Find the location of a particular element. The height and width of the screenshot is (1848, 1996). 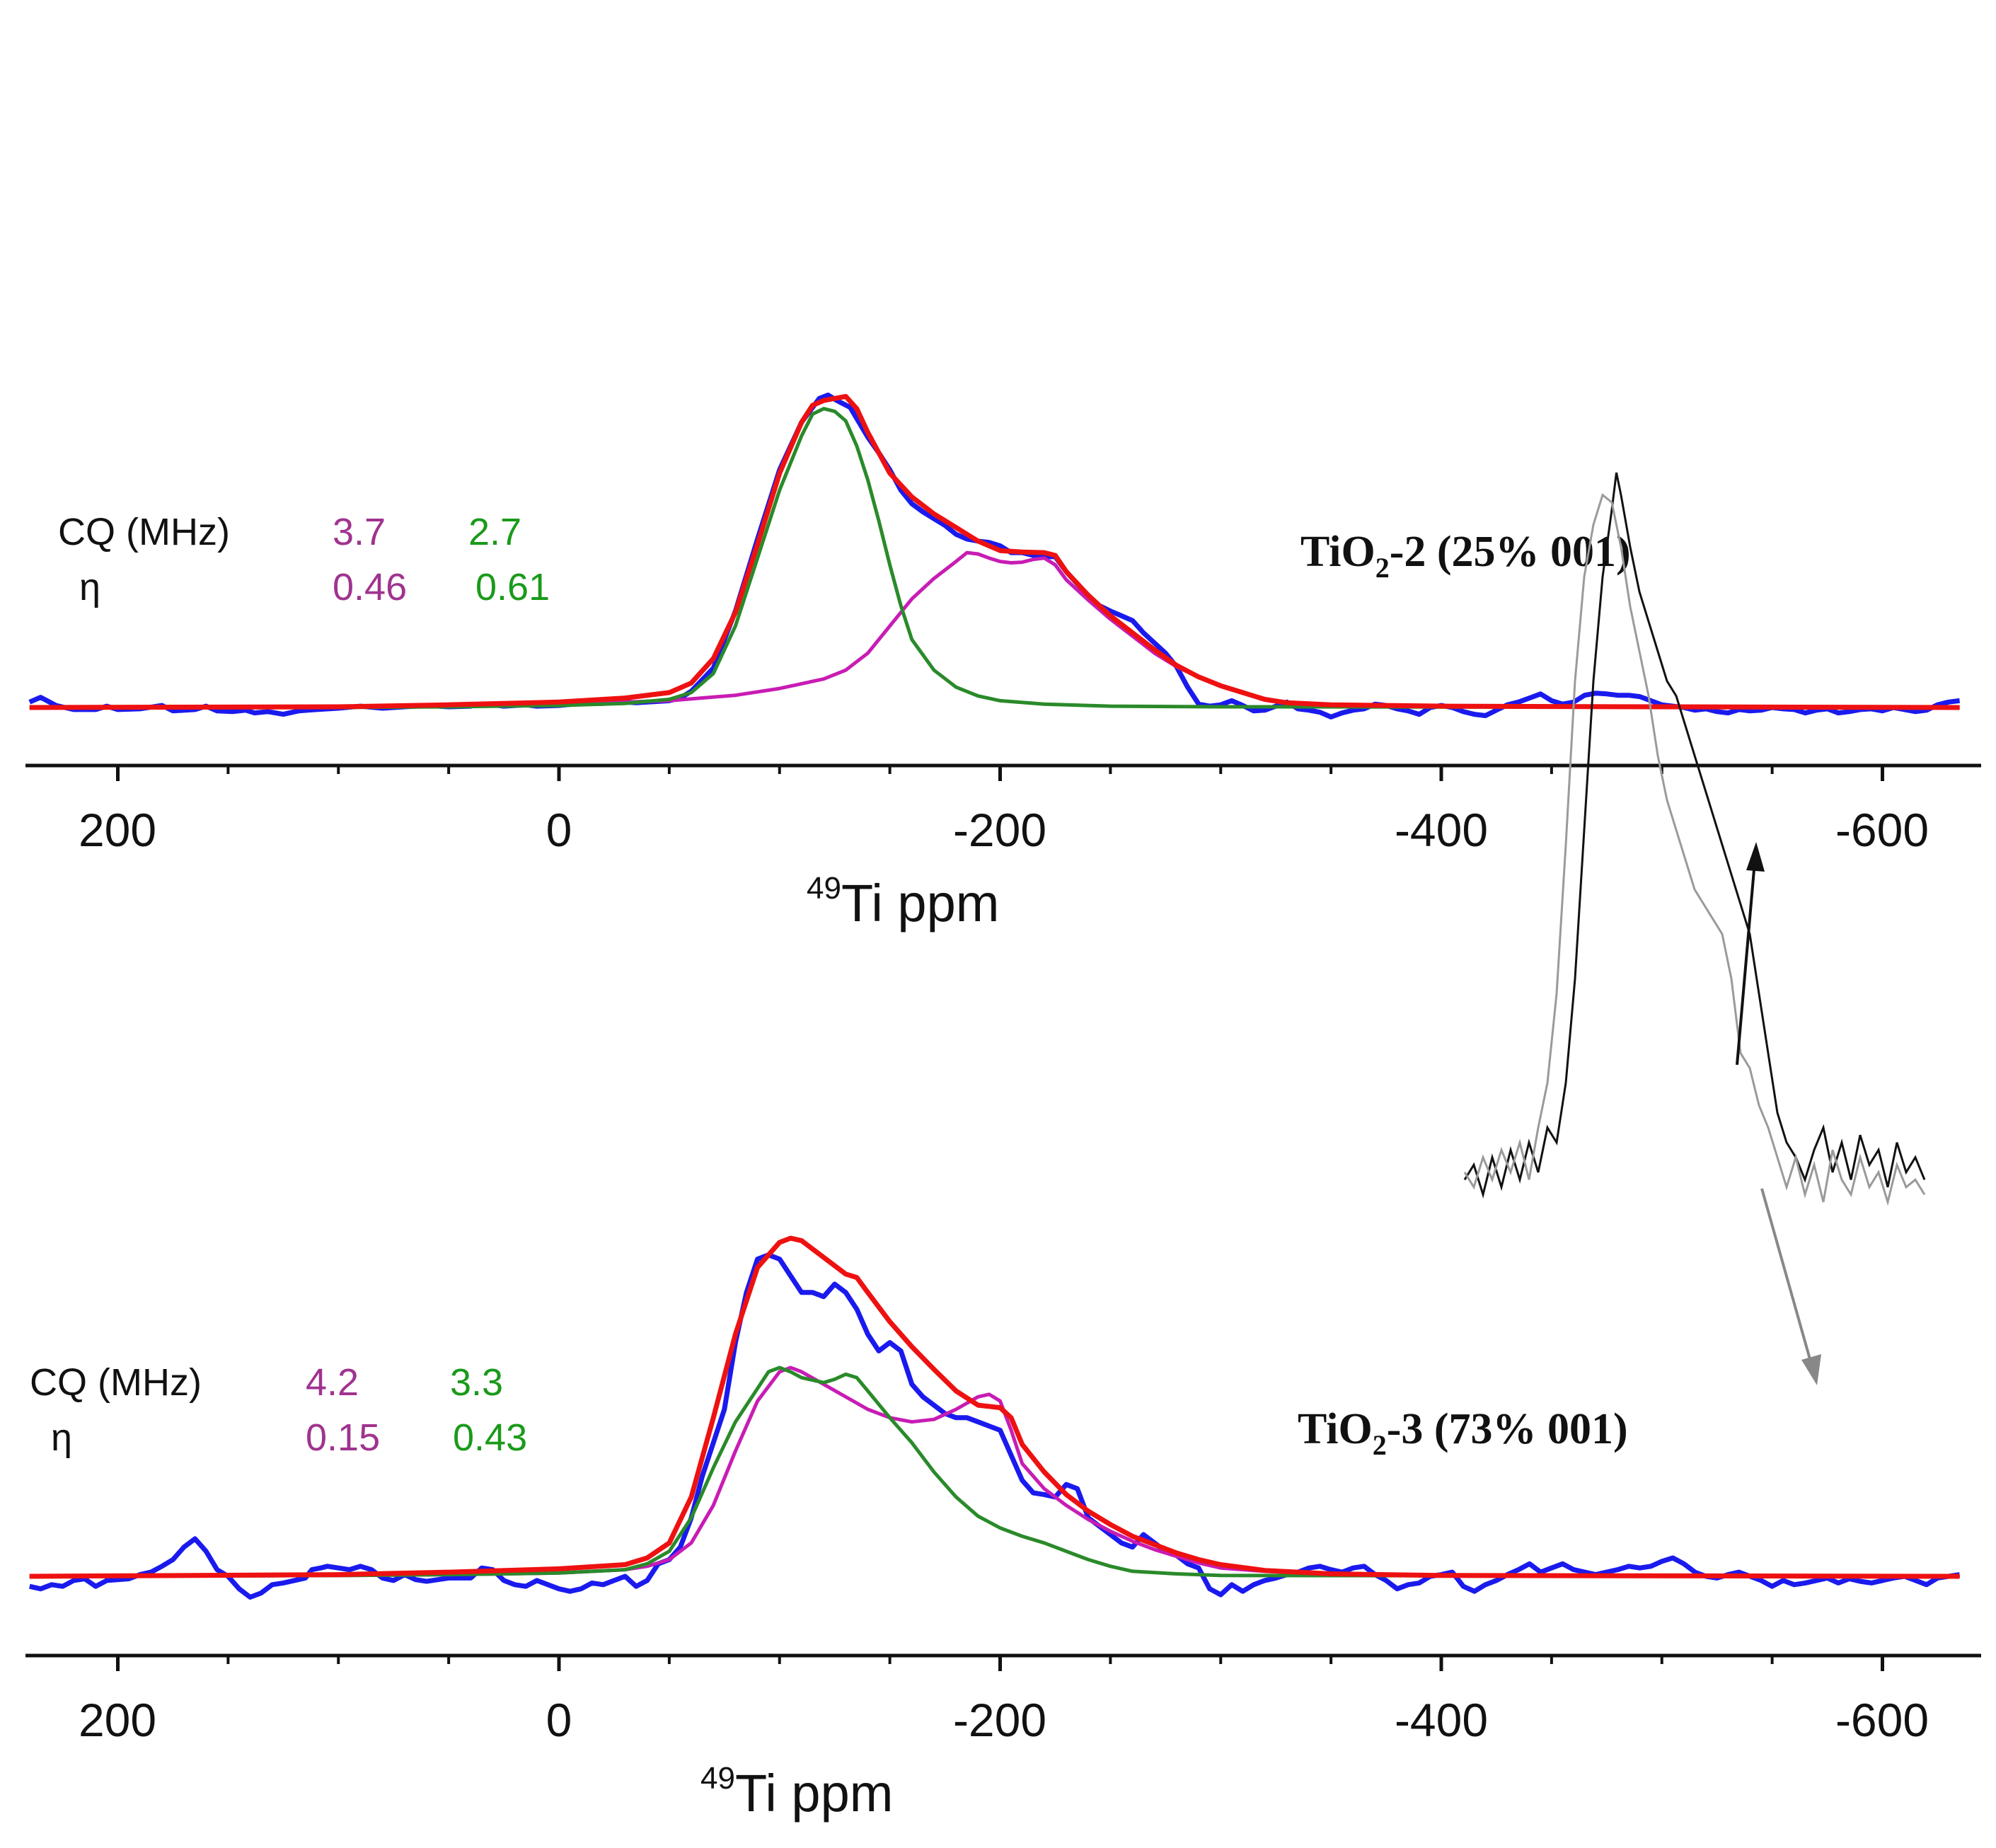

bottom-tick-label-minus600: -600 is located at coordinates (1882, 1720).